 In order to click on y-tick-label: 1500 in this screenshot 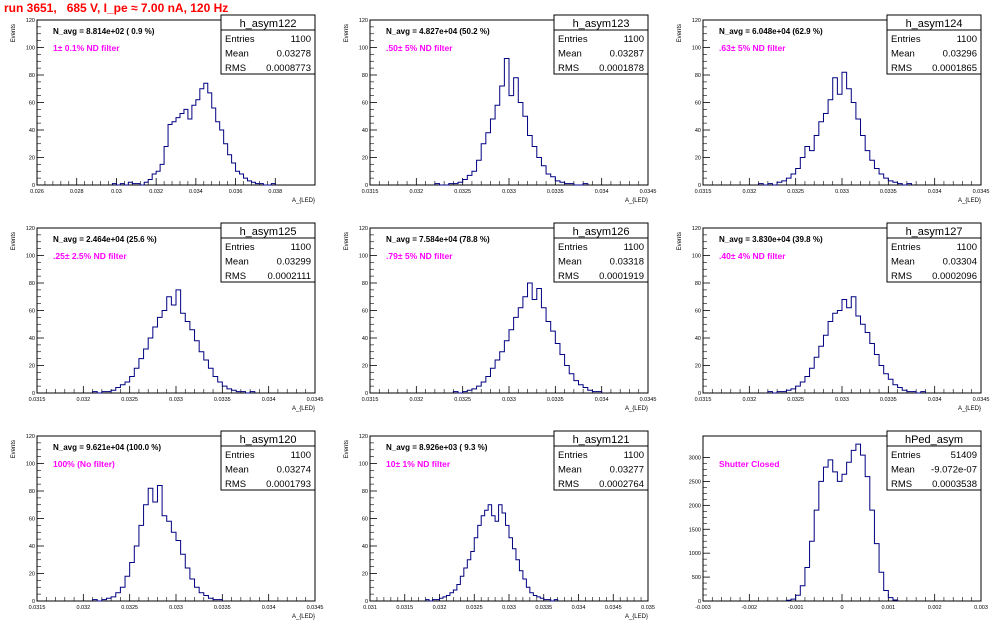, I will do `click(695, 530)`.